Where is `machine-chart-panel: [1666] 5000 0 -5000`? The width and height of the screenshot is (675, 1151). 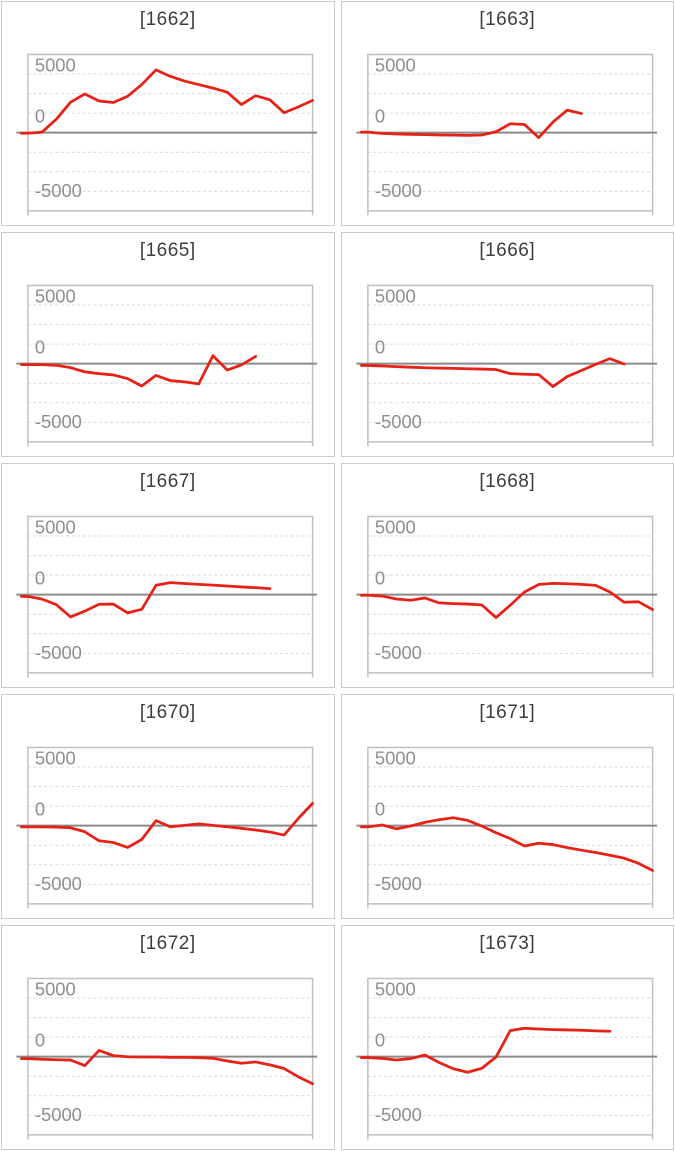 machine-chart-panel: [1666] 5000 0 -5000 is located at coordinates (507, 344).